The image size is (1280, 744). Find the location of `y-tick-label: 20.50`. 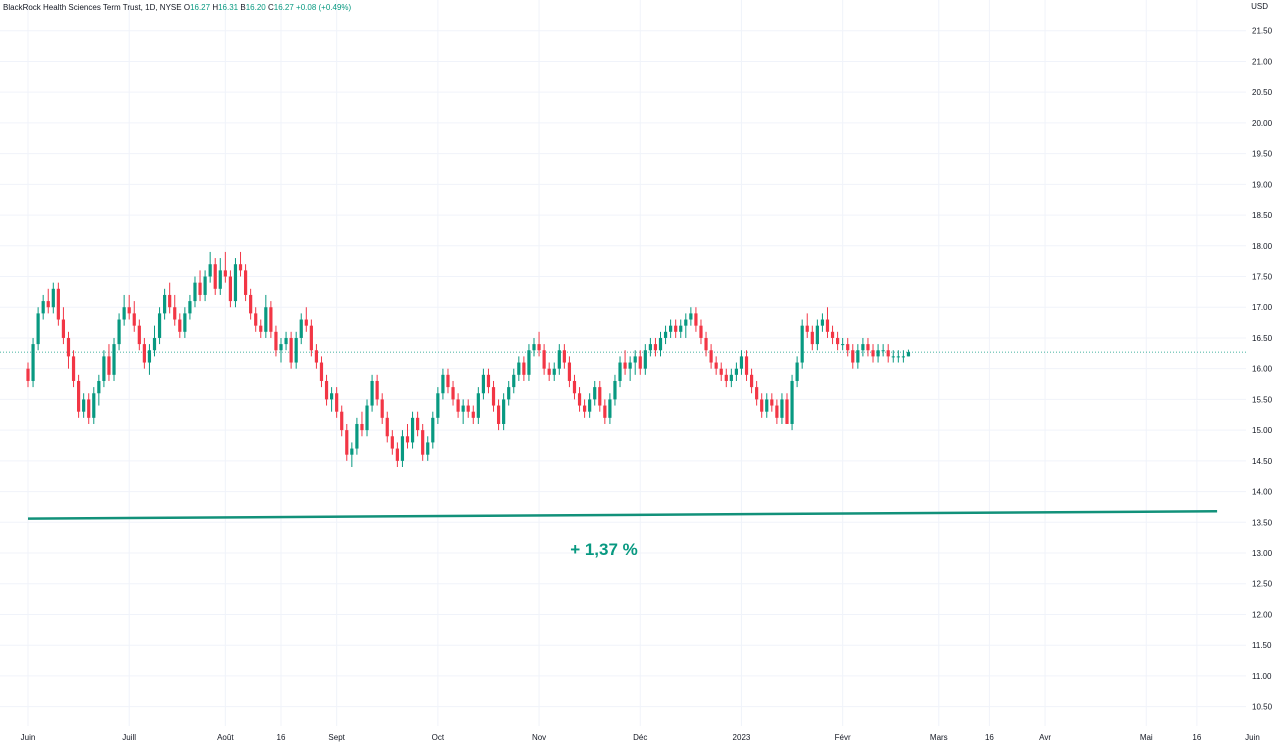

y-tick-label: 20.50 is located at coordinates (1262, 92).